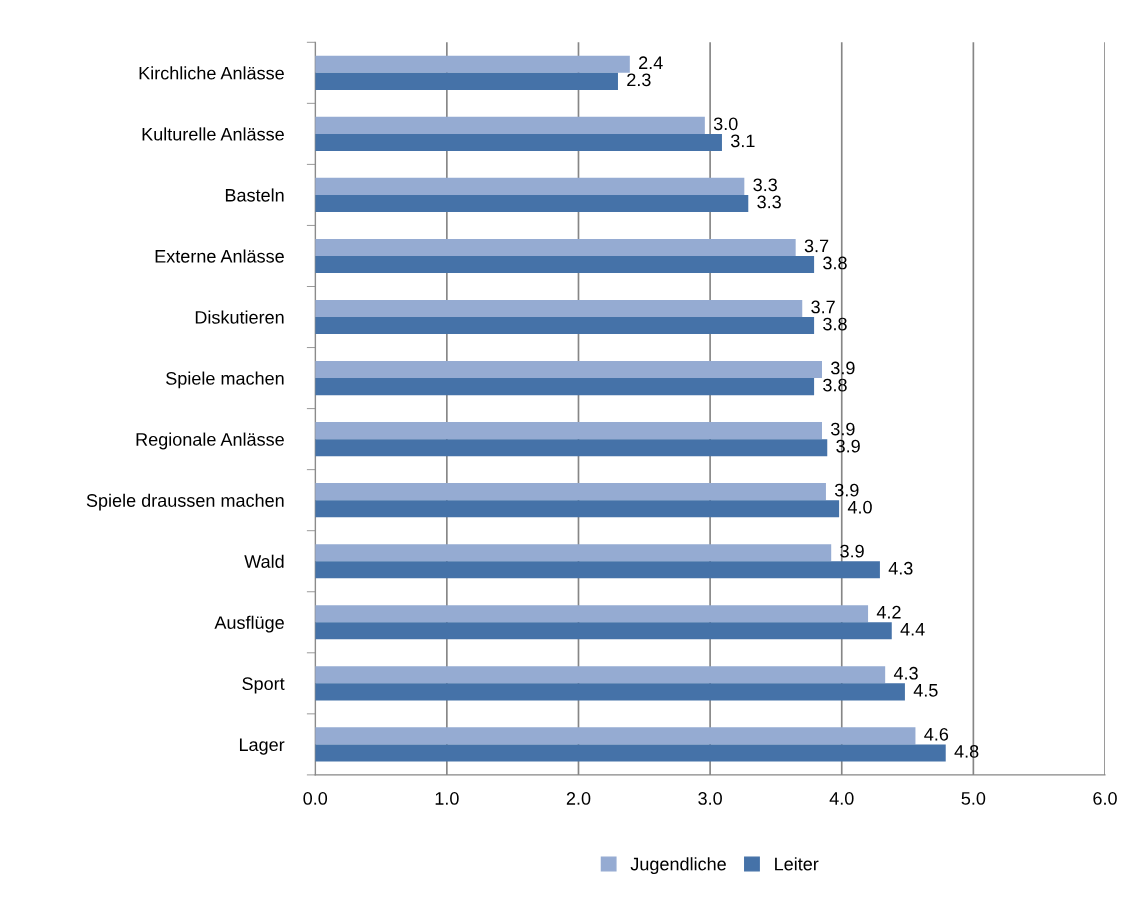  I want to click on y-tick-label: Regionale Anlässe, so click(210, 441).